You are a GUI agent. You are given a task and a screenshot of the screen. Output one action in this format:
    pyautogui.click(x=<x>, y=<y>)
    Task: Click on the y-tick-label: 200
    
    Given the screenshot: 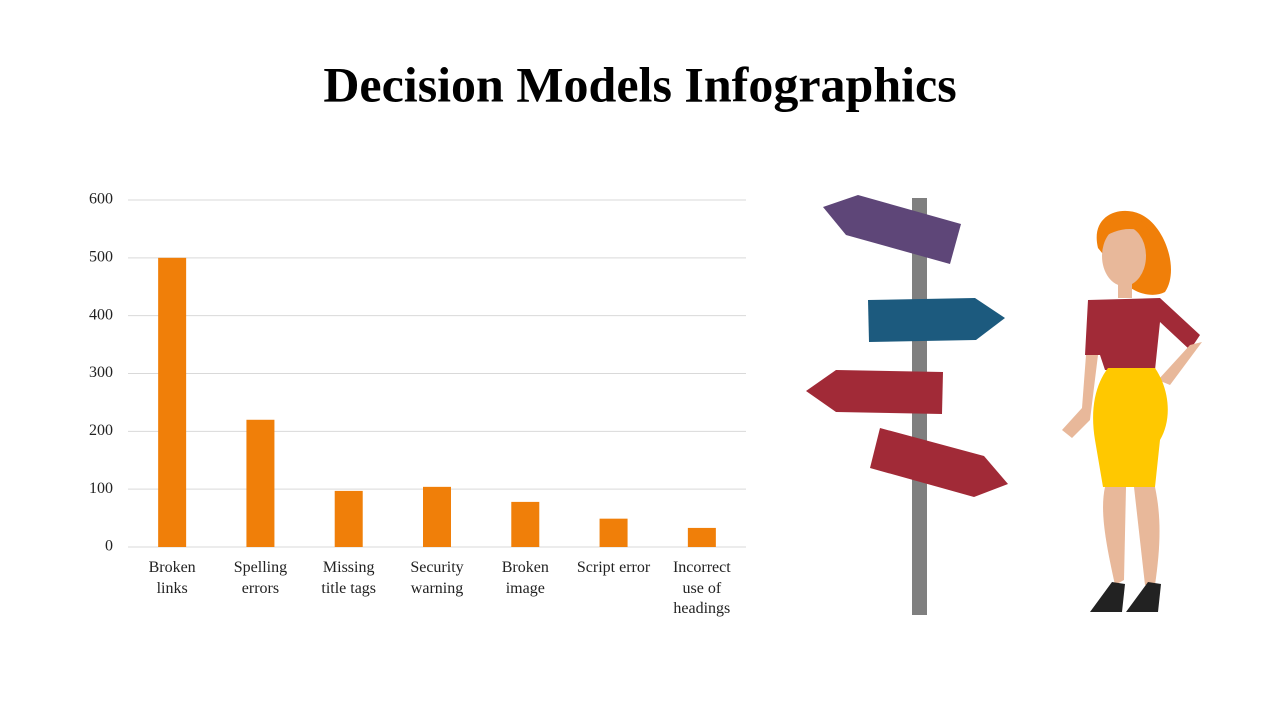 What is the action you would take?
    pyautogui.click(x=101, y=430)
    